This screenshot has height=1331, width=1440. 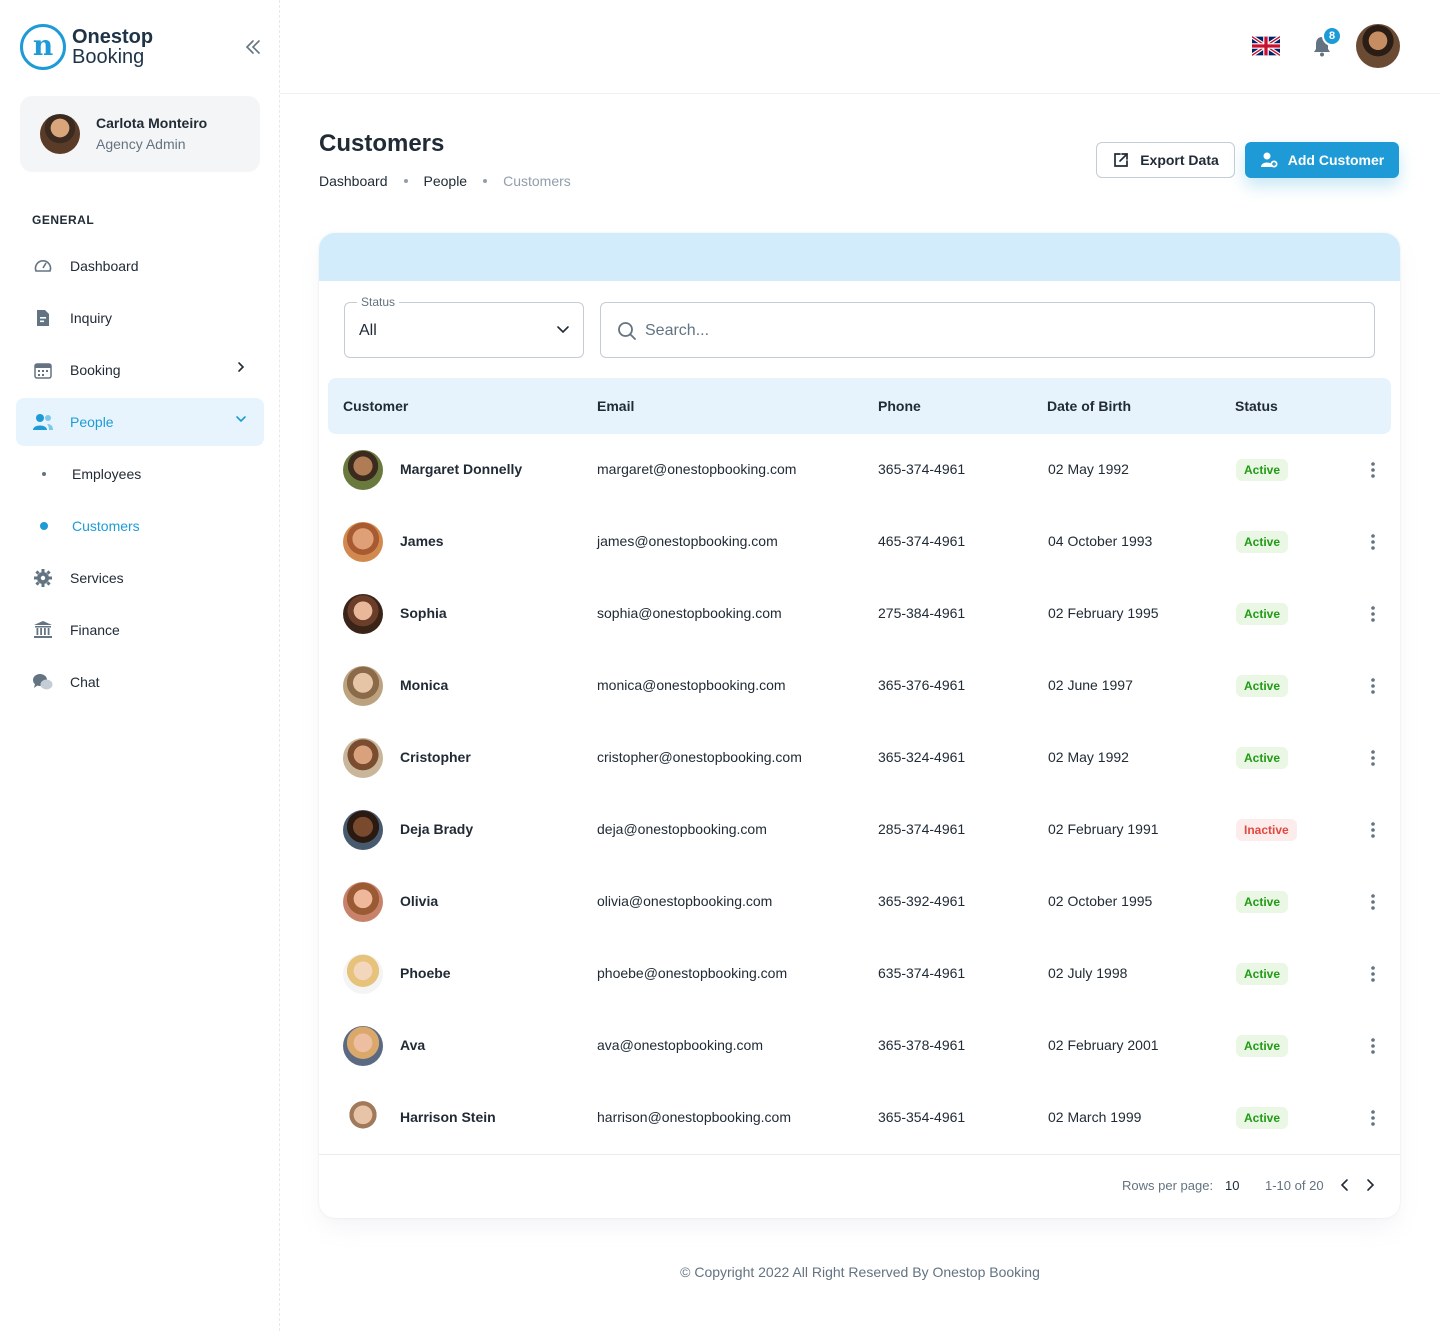 What do you see at coordinates (995, 331) in the screenshot?
I see `search-input` at bounding box center [995, 331].